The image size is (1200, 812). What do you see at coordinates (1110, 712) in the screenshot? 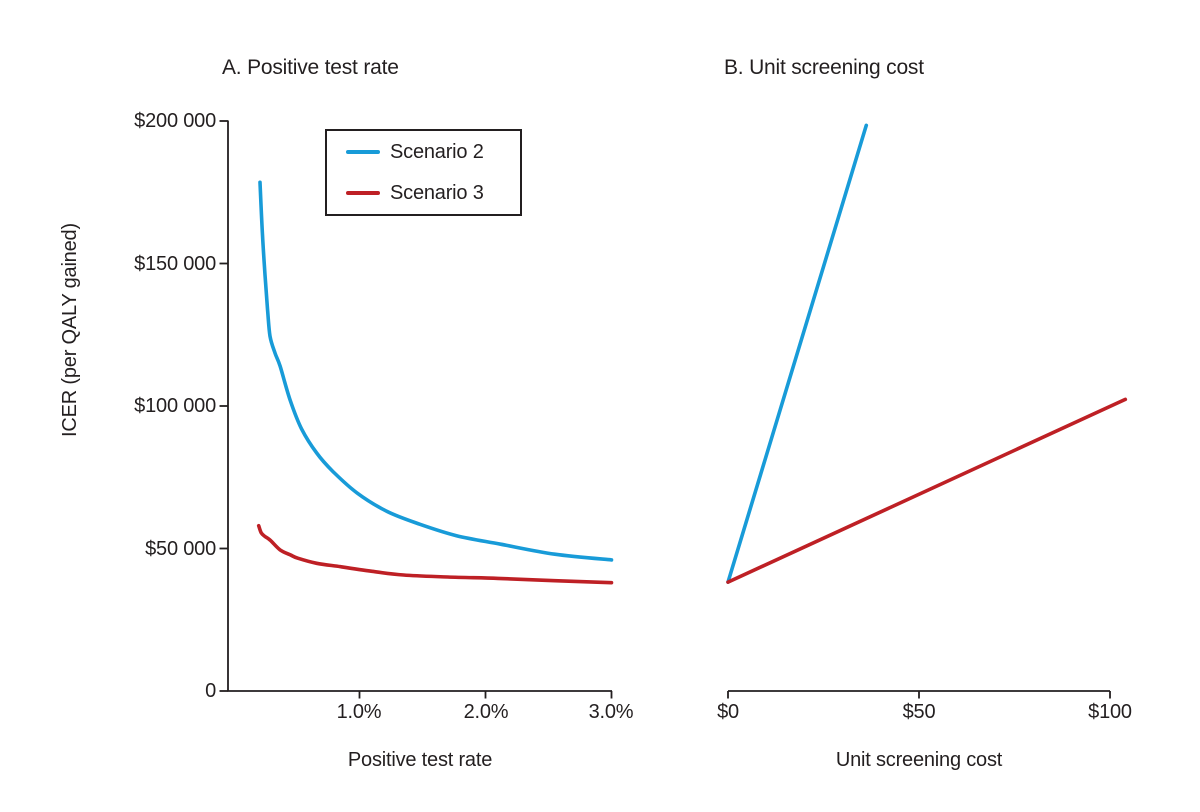
I see `b-x-tick-label-100: $100` at bounding box center [1110, 712].